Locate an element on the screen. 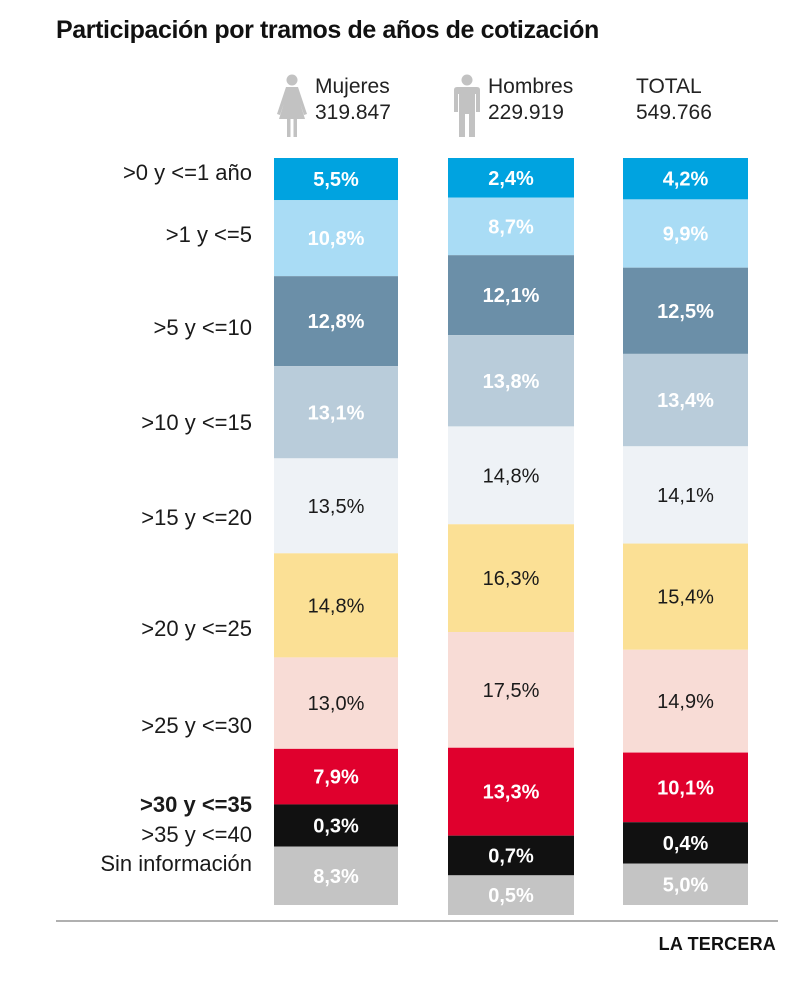 The width and height of the screenshot is (800, 986). value-label: 8,3% is located at coordinates (336, 877).